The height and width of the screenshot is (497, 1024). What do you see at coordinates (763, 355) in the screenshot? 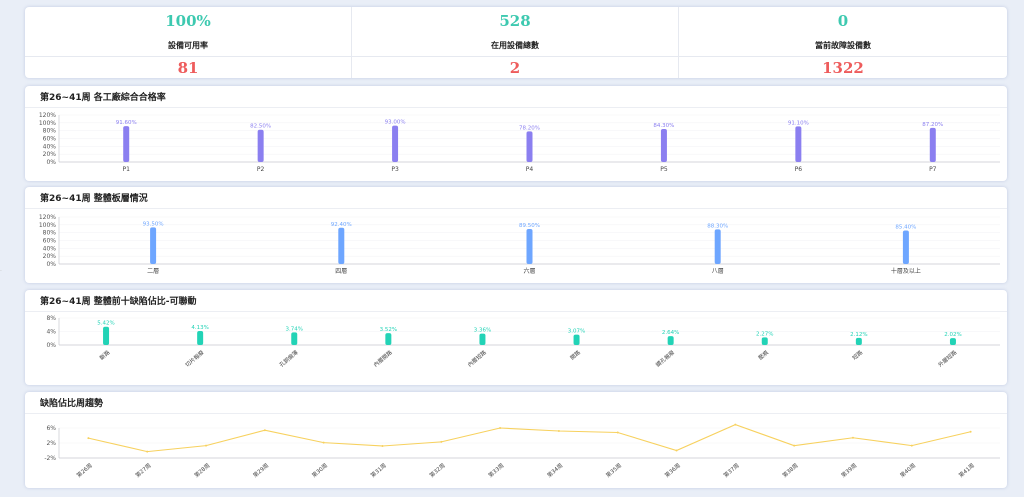
I see `x-tick-label: 壓痕` at bounding box center [763, 355].